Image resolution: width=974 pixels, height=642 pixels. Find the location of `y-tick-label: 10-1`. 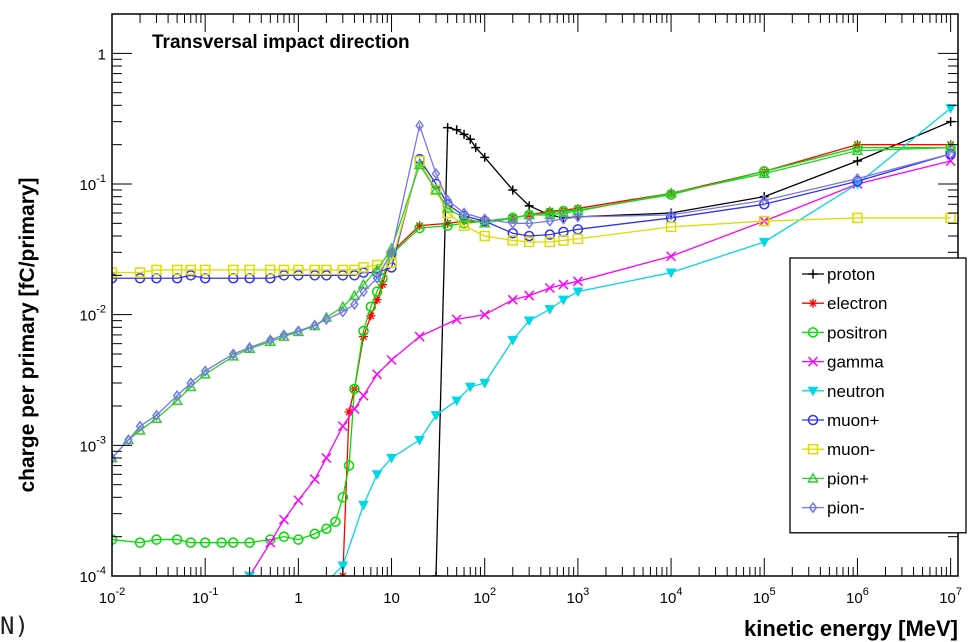

y-tick-label: 10-1 is located at coordinates (93, 183).